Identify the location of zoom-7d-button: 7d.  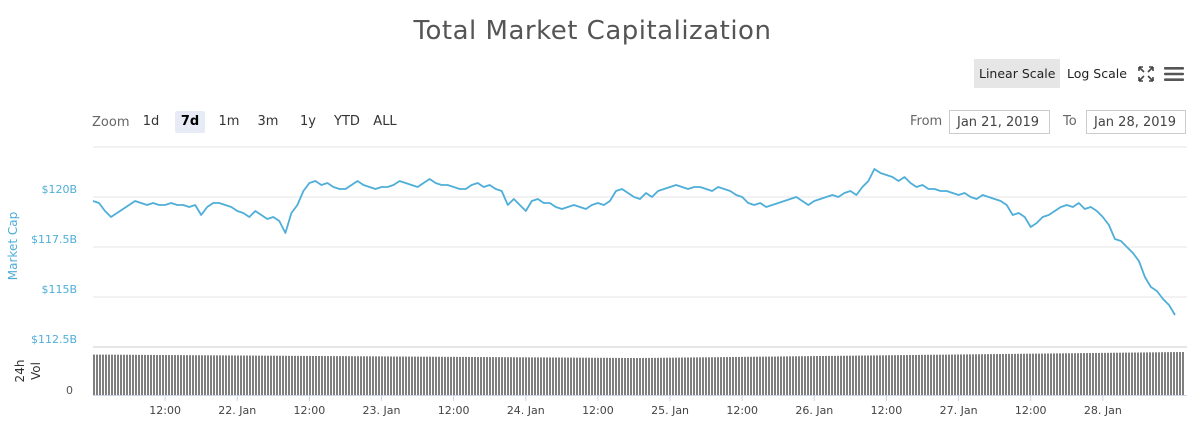
(190, 122).